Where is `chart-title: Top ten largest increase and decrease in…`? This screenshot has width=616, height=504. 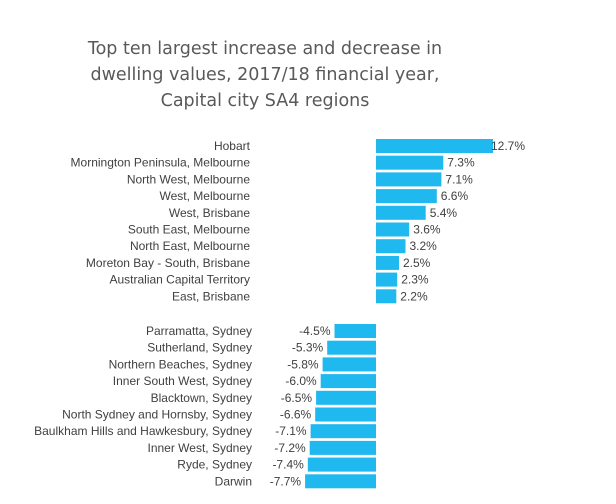 chart-title: Top ten largest increase and decrease in… is located at coordinates (265, 75).